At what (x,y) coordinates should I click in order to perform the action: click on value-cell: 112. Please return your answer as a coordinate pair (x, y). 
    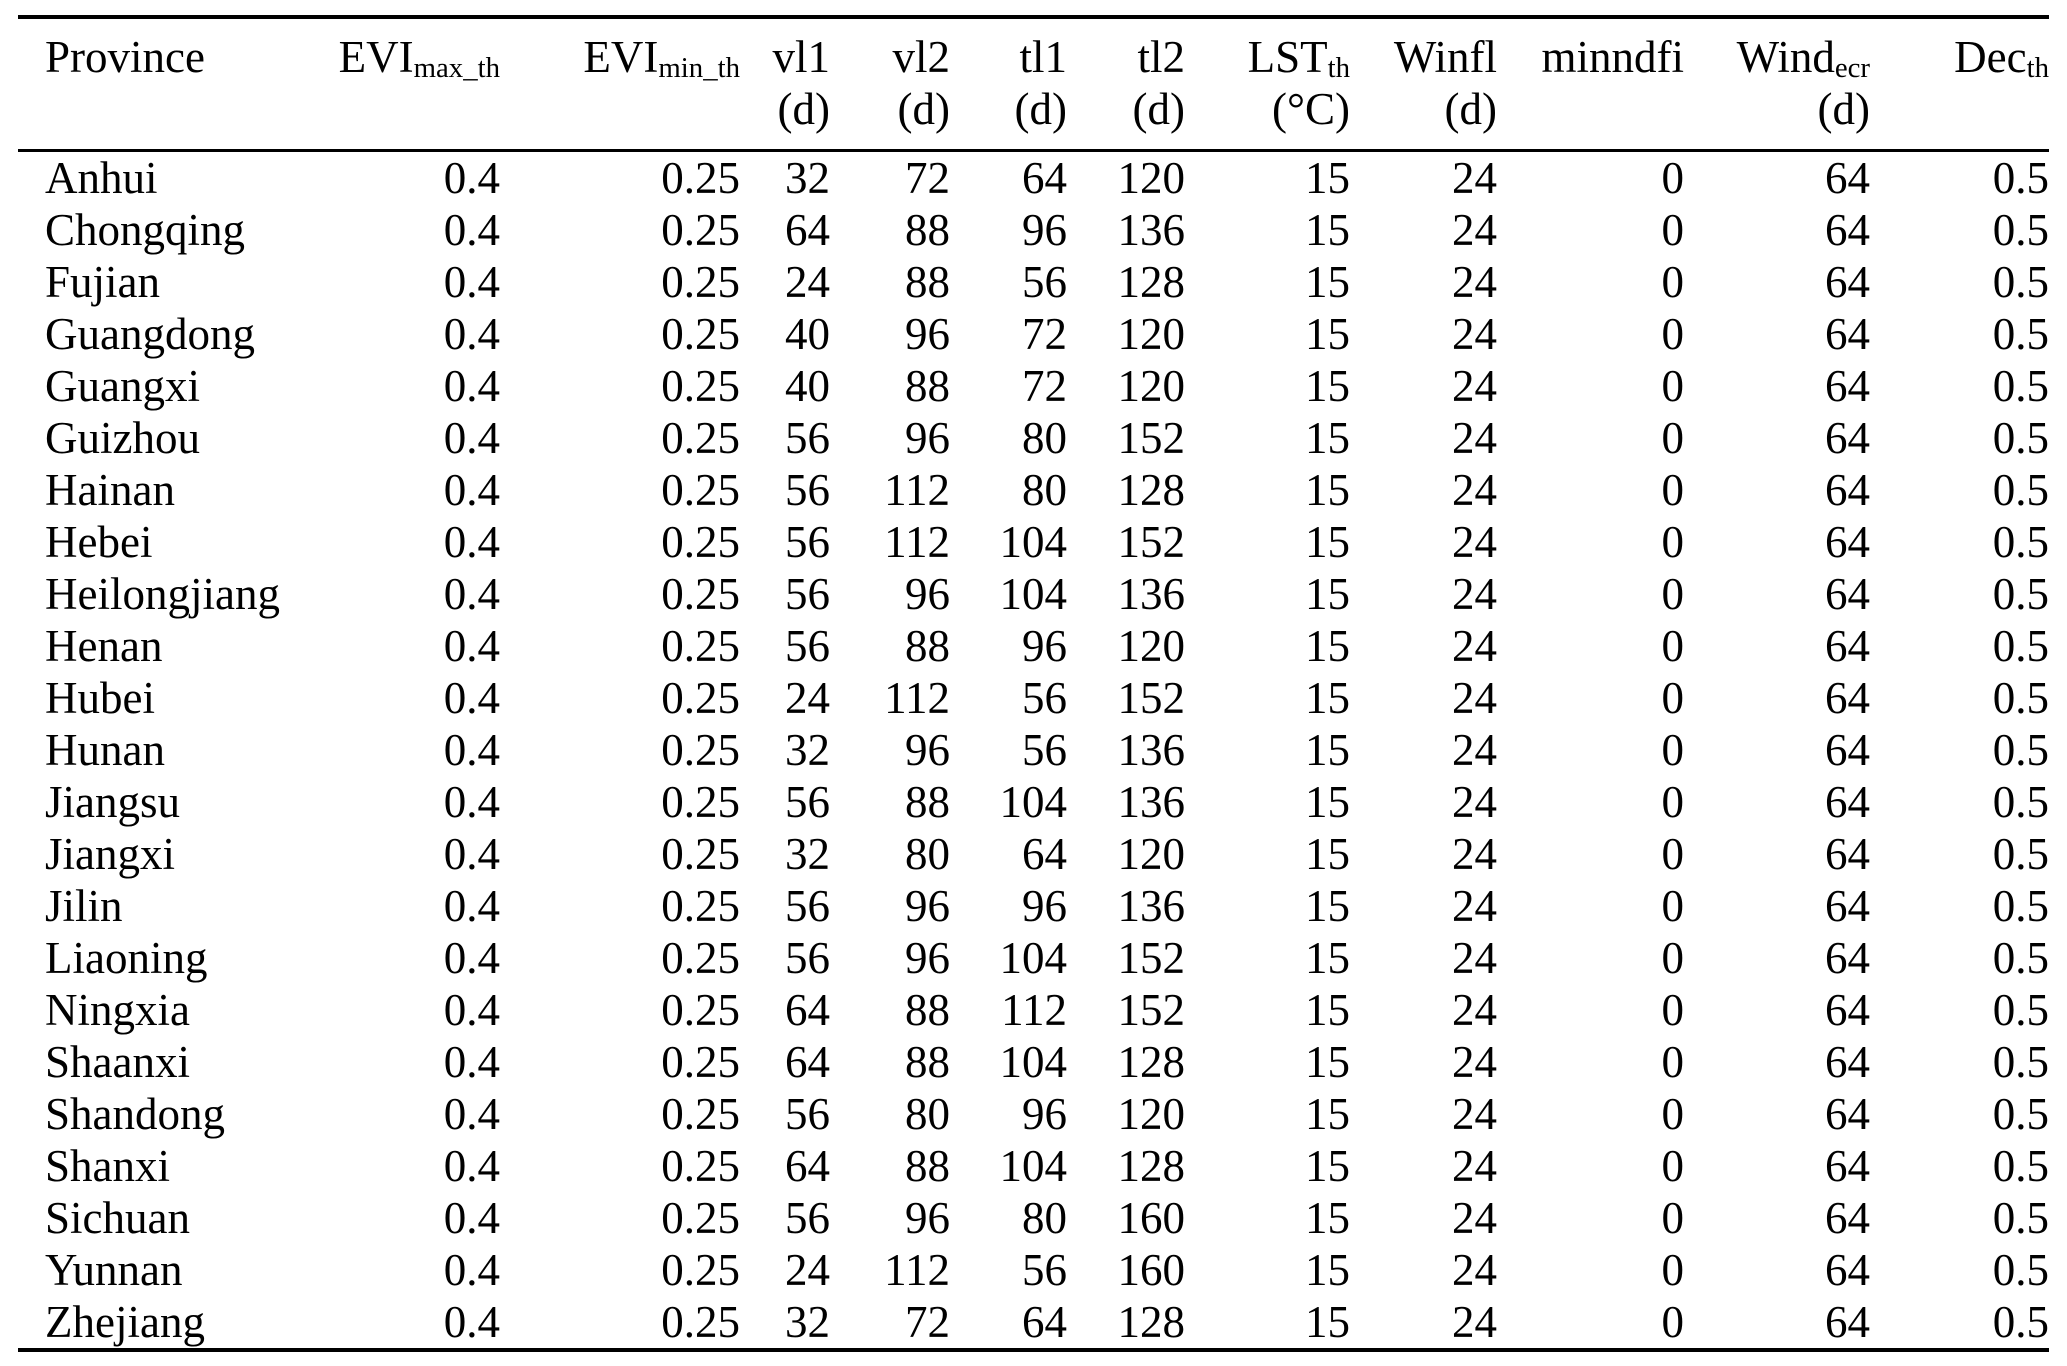
    Looking at the image, I should click on (917, 490).